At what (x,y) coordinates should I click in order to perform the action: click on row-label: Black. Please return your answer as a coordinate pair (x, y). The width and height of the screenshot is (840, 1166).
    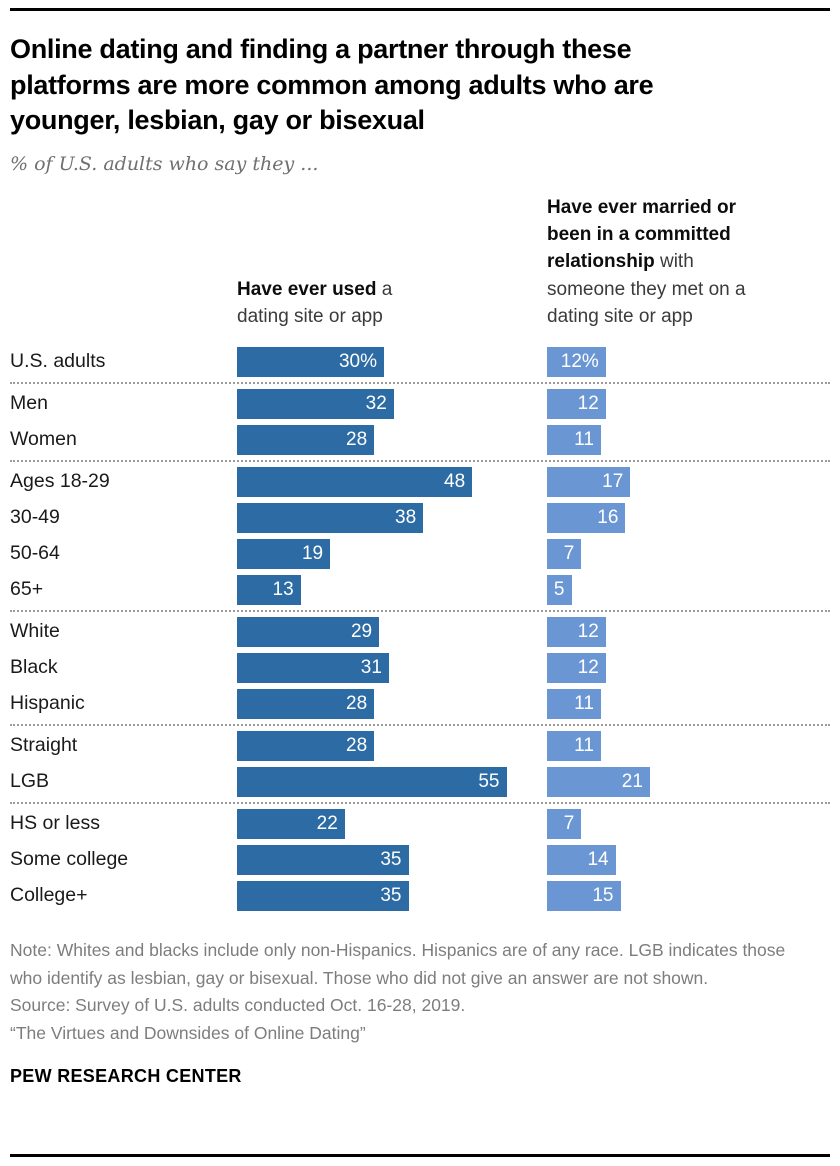
    Looking at the image, I should click on (34, 667).